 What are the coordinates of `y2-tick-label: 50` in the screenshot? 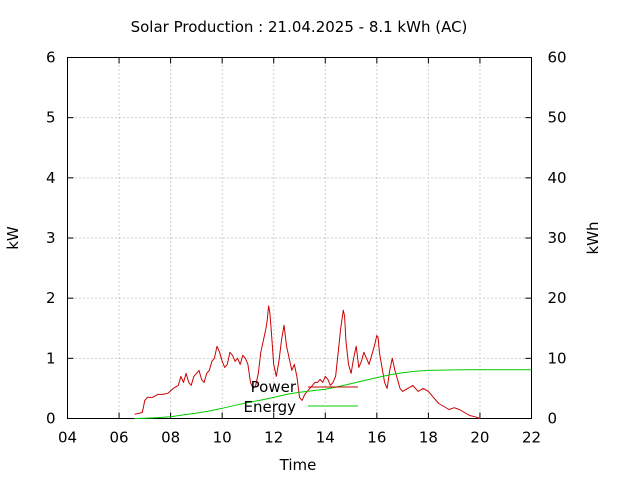 It's located at (557, 118).